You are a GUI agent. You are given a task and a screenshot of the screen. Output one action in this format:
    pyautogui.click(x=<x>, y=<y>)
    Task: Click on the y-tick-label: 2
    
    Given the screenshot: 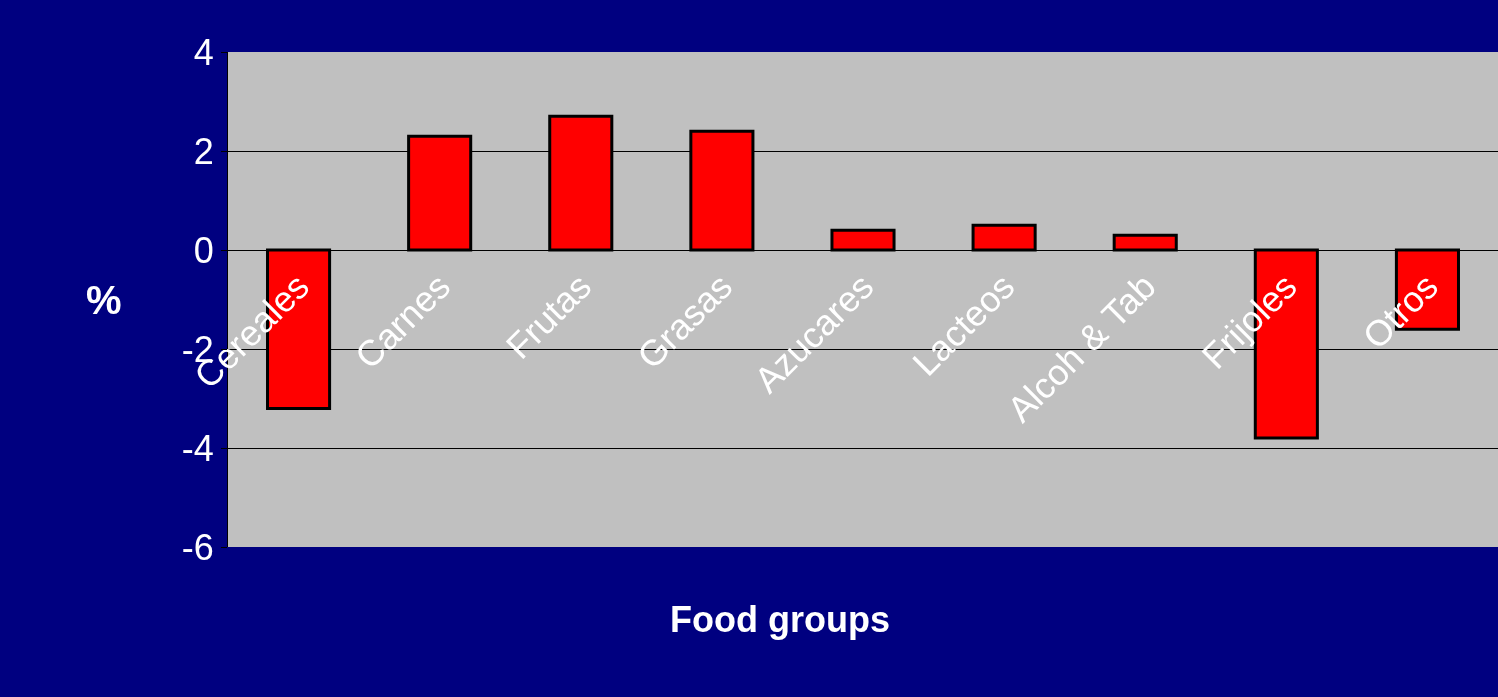 What is the action you would take?
    pyautogui.click(x=203, y=151)
    